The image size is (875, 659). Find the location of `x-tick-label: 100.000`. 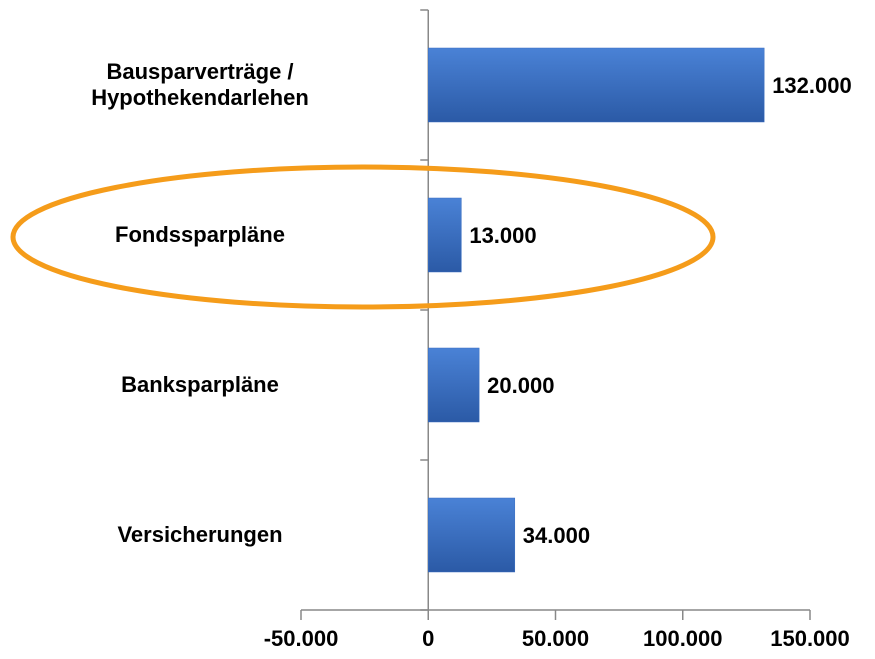

x-tick-label: 100.000 is located at coordinates (683, 638).